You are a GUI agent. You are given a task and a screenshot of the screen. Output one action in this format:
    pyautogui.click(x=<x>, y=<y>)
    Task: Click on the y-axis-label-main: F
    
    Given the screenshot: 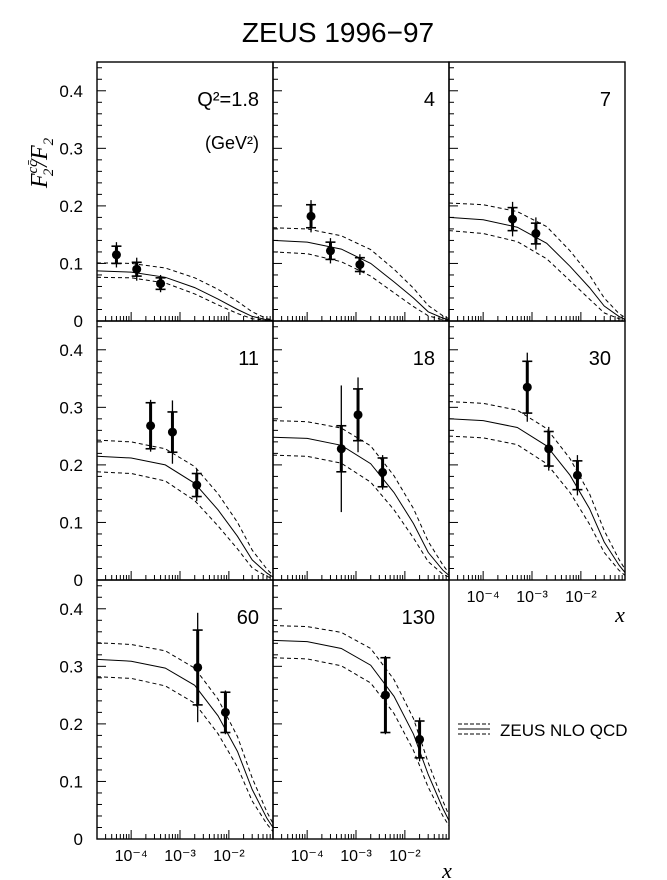 What is the action you would take?
    pyautogui.click(x=40, y=181)
    